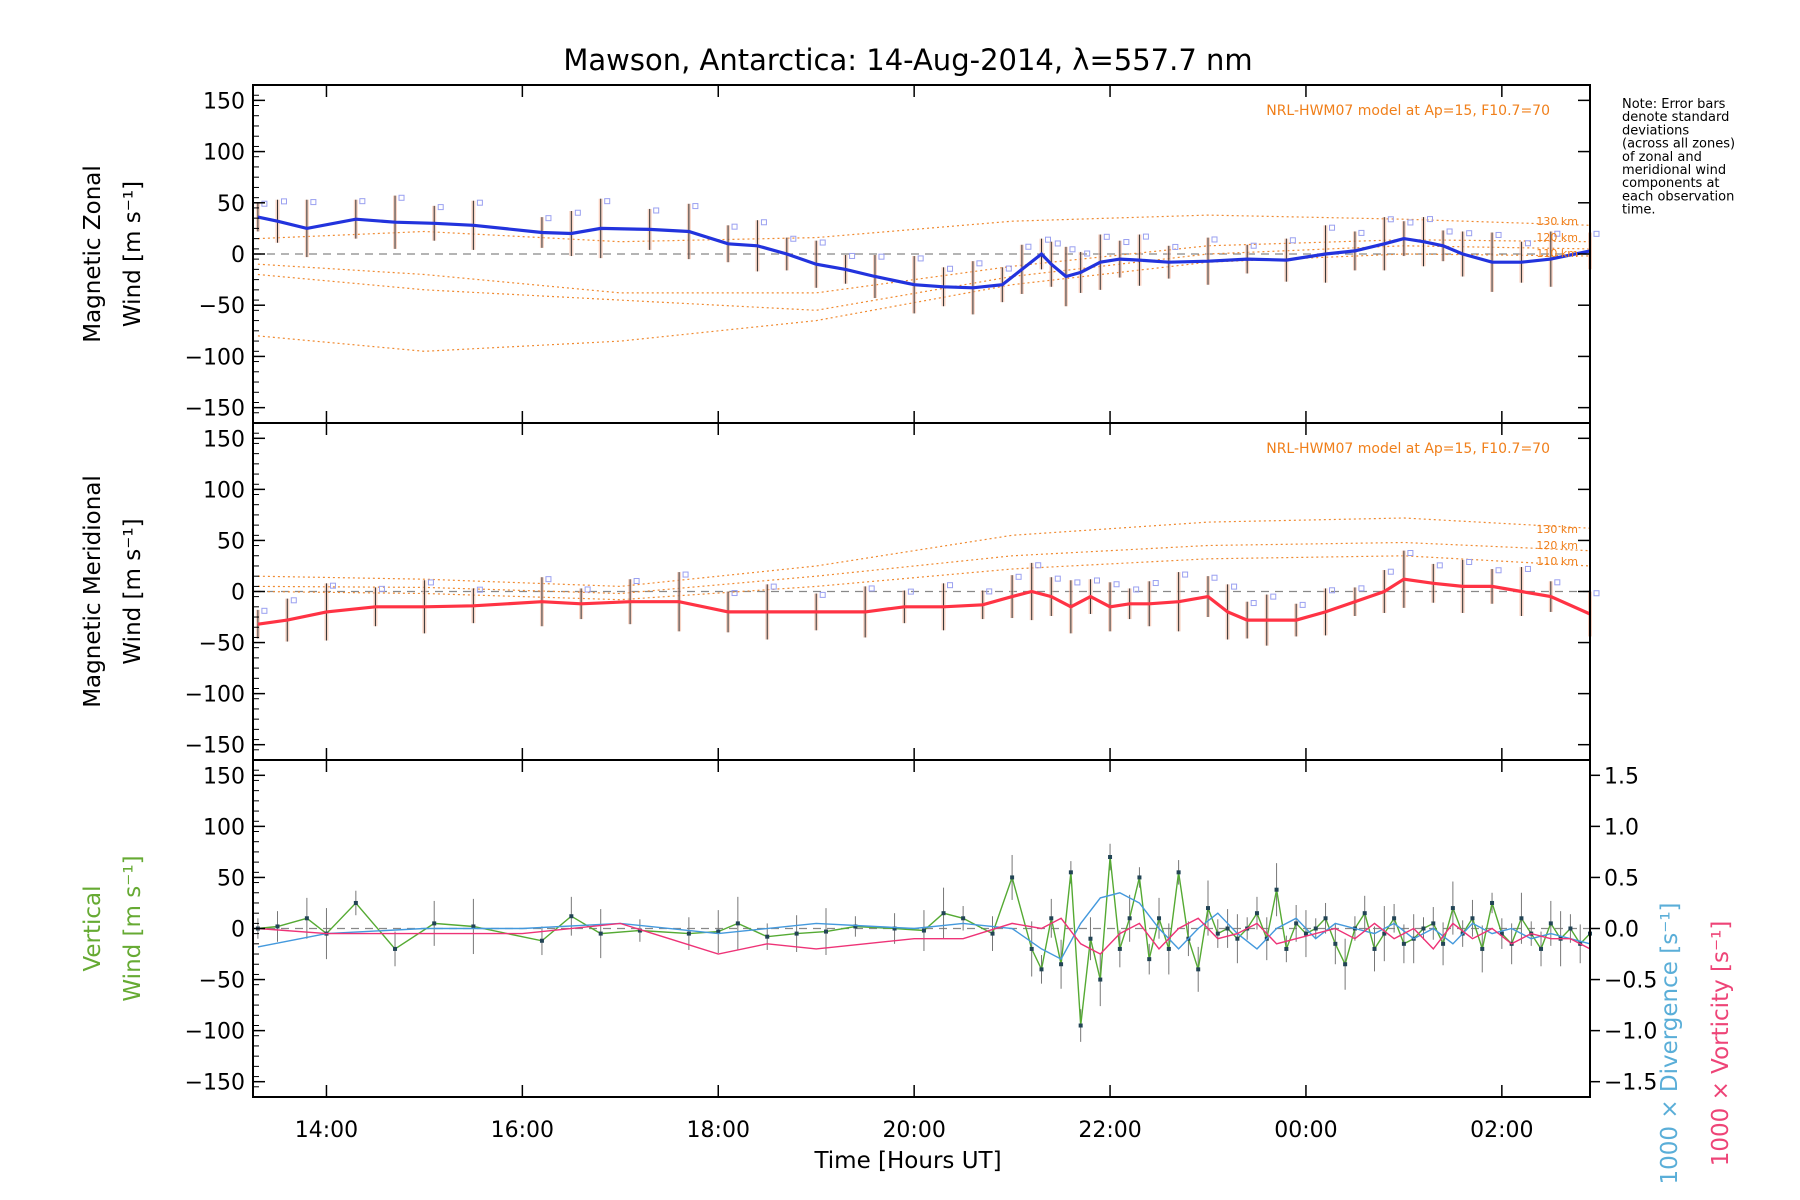 The width and height of the screenshot is (1800, 1200). Describe the element at coordinates (1557, 221) in the screenshot. I see `altitude-label: 130 km` at that location.